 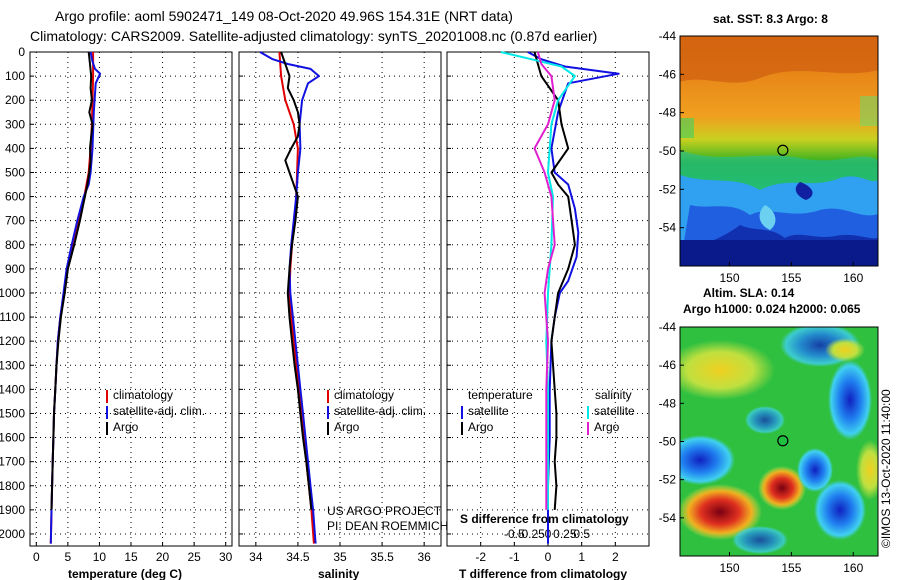 I want to click on depth-tick-label: 0, so click(x=21, y=52).